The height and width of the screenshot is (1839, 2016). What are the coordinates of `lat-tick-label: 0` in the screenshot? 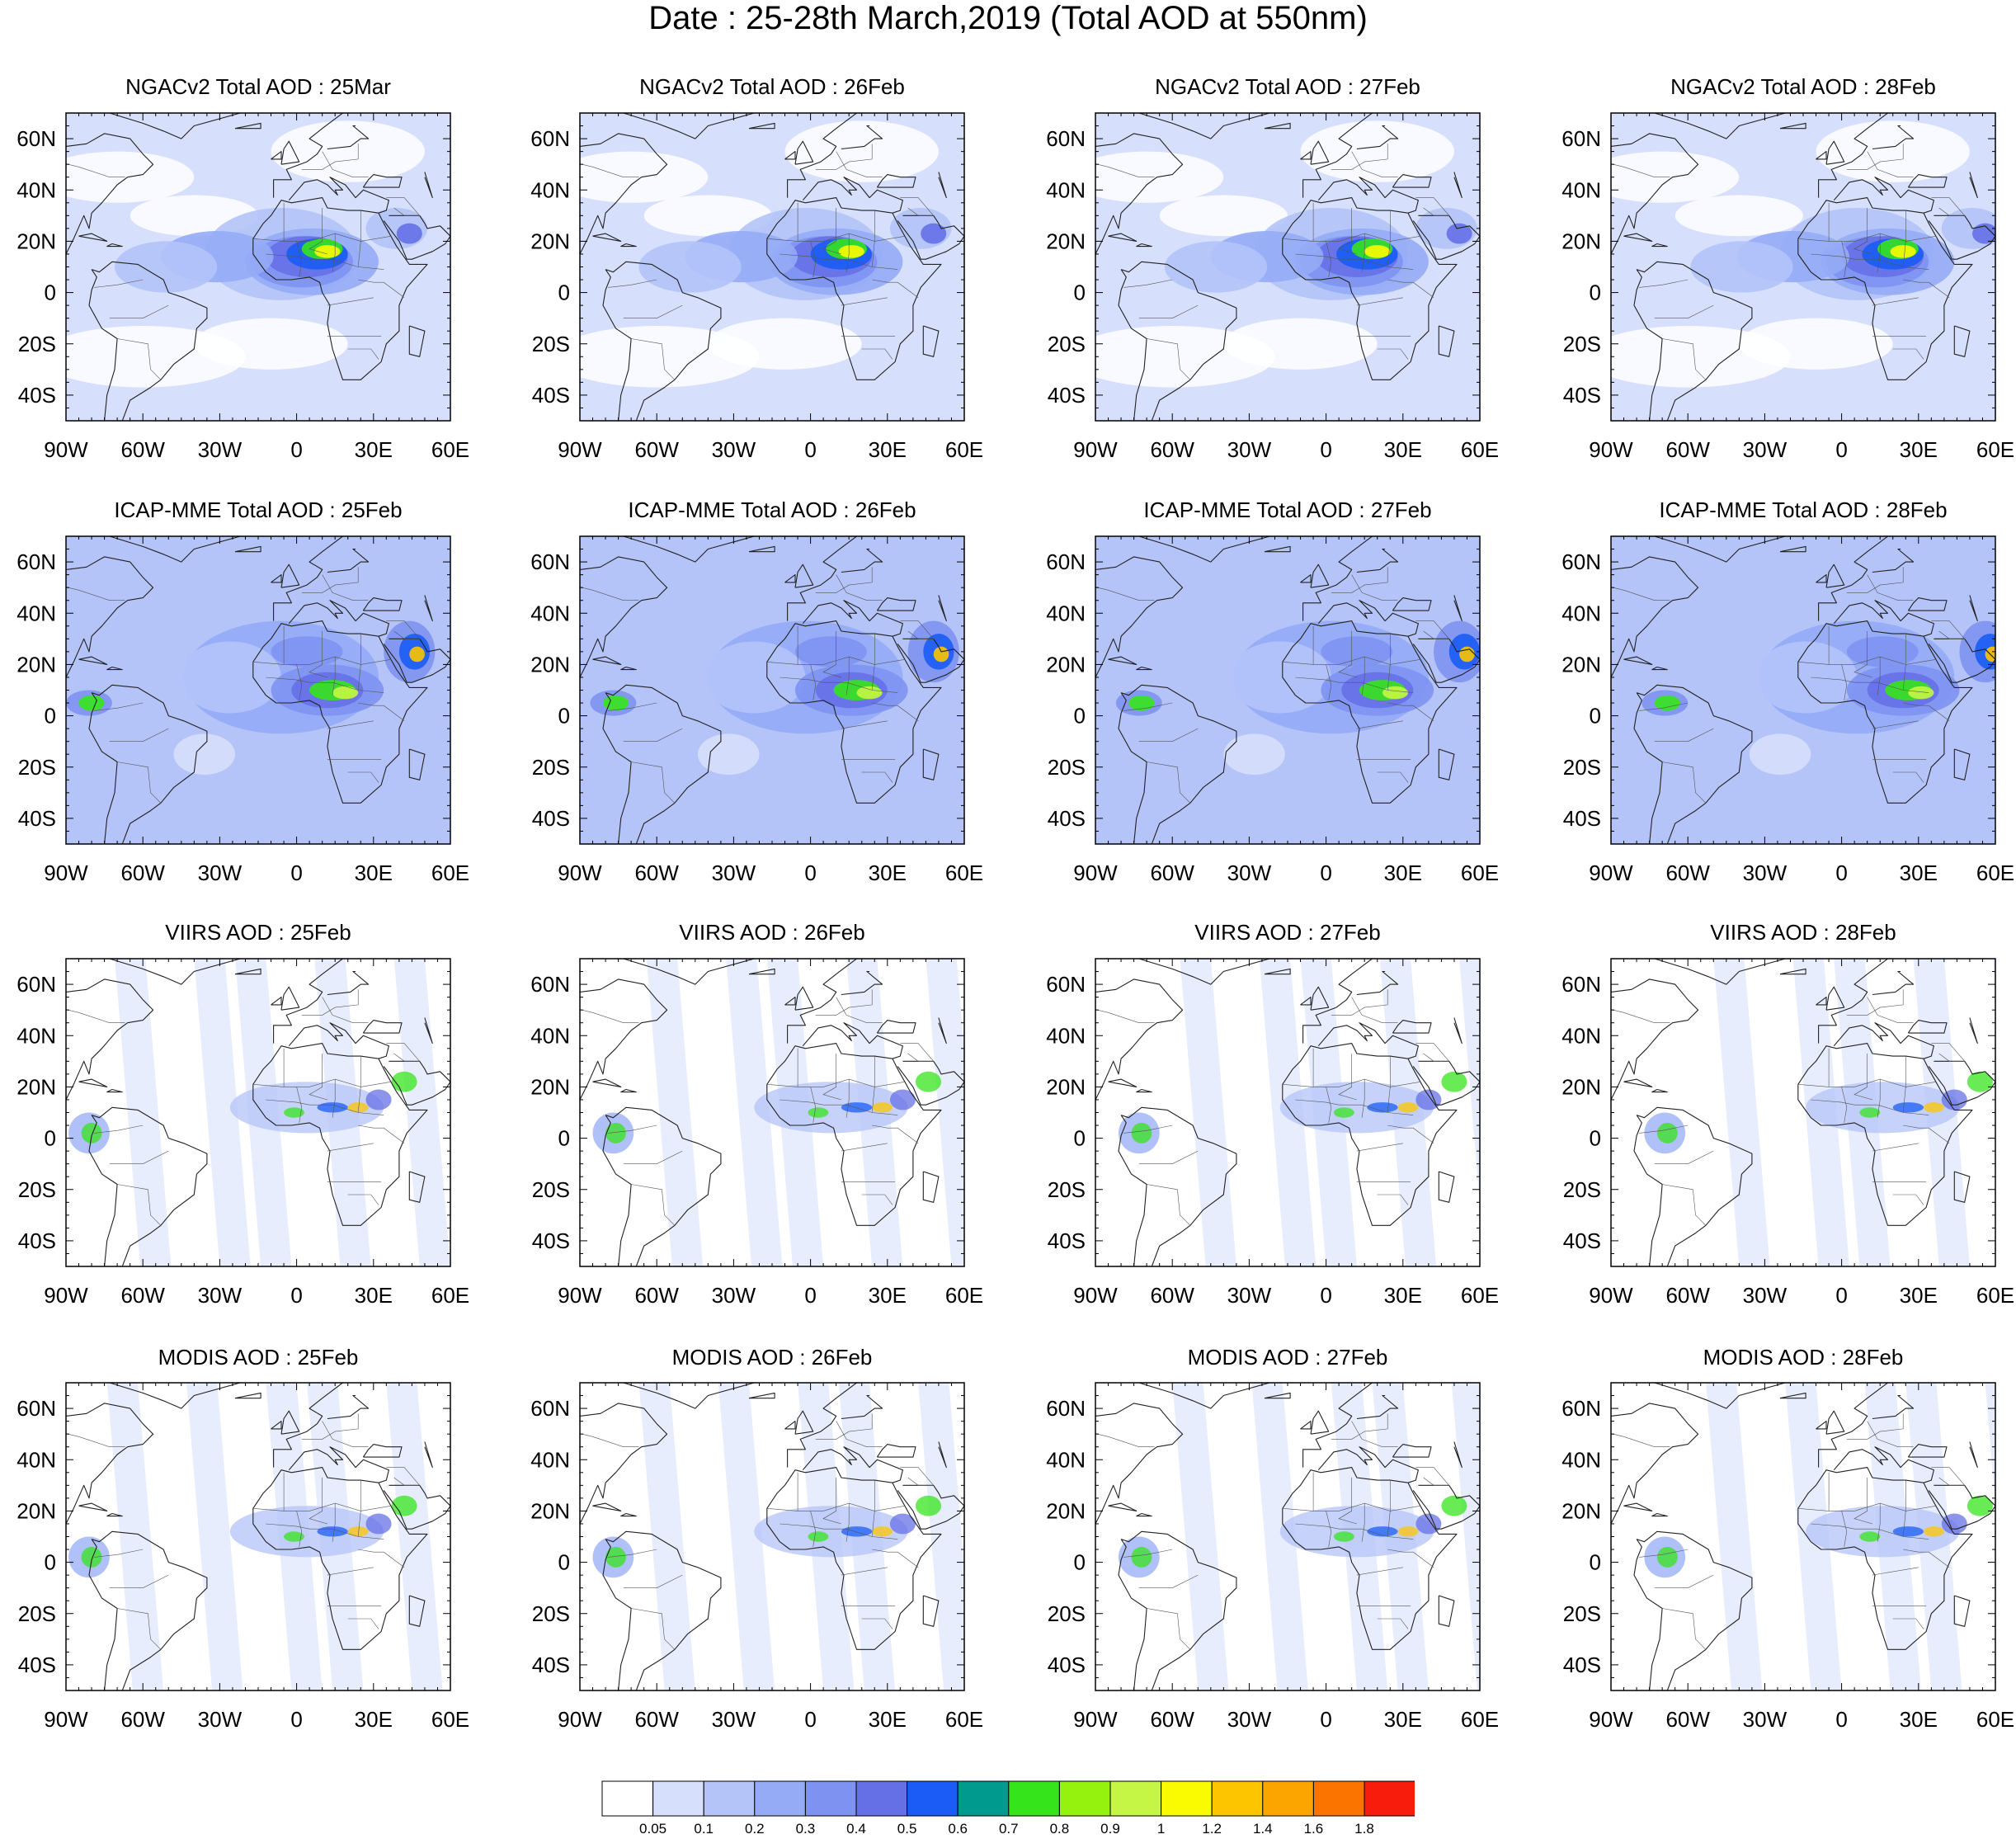 It's located at (50, 293).